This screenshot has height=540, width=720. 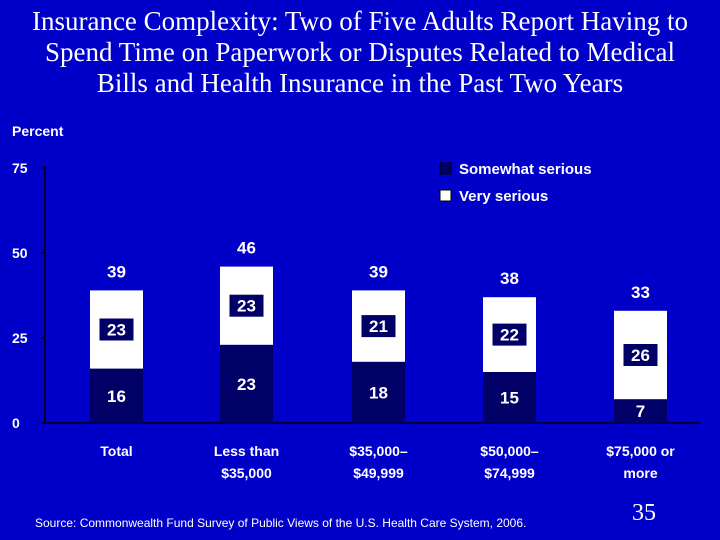 What do you see at coordinates (20, 338) in the screenshot?
I see `y-tick-label-1: 25` at bounding box center [20, 338].